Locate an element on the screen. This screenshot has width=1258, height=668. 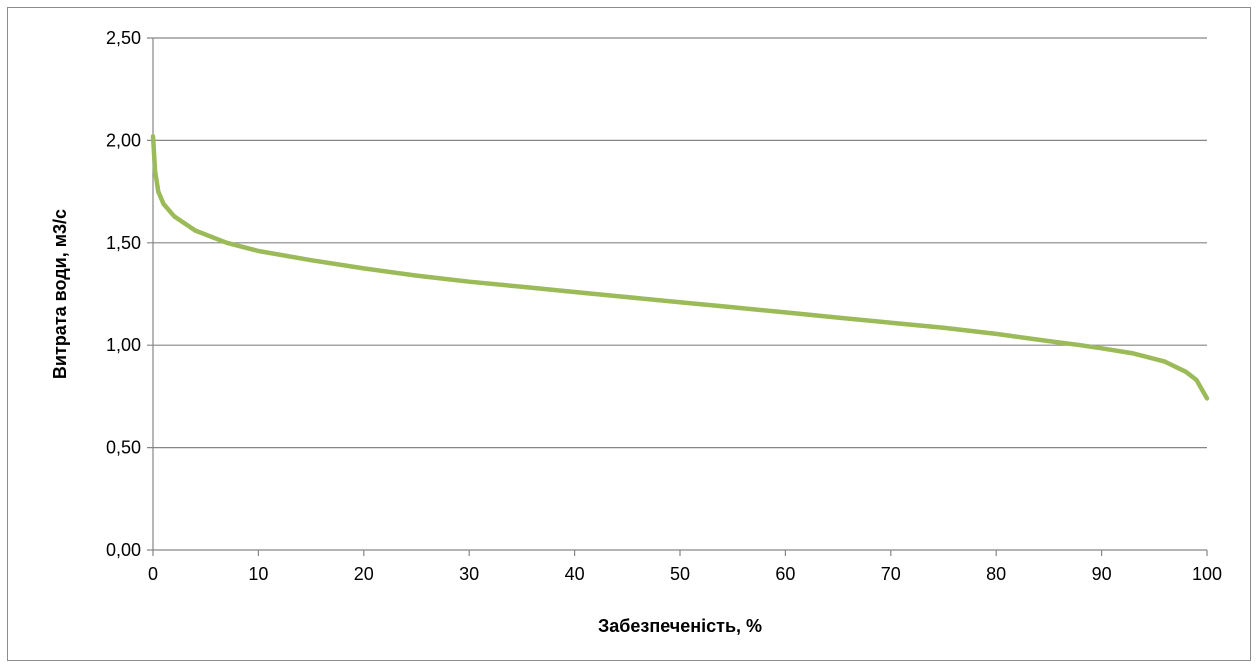
x-tick-labels: 0 10 20 30 40 50 60 70 80 90 100 is located at coordinates (685, 574).